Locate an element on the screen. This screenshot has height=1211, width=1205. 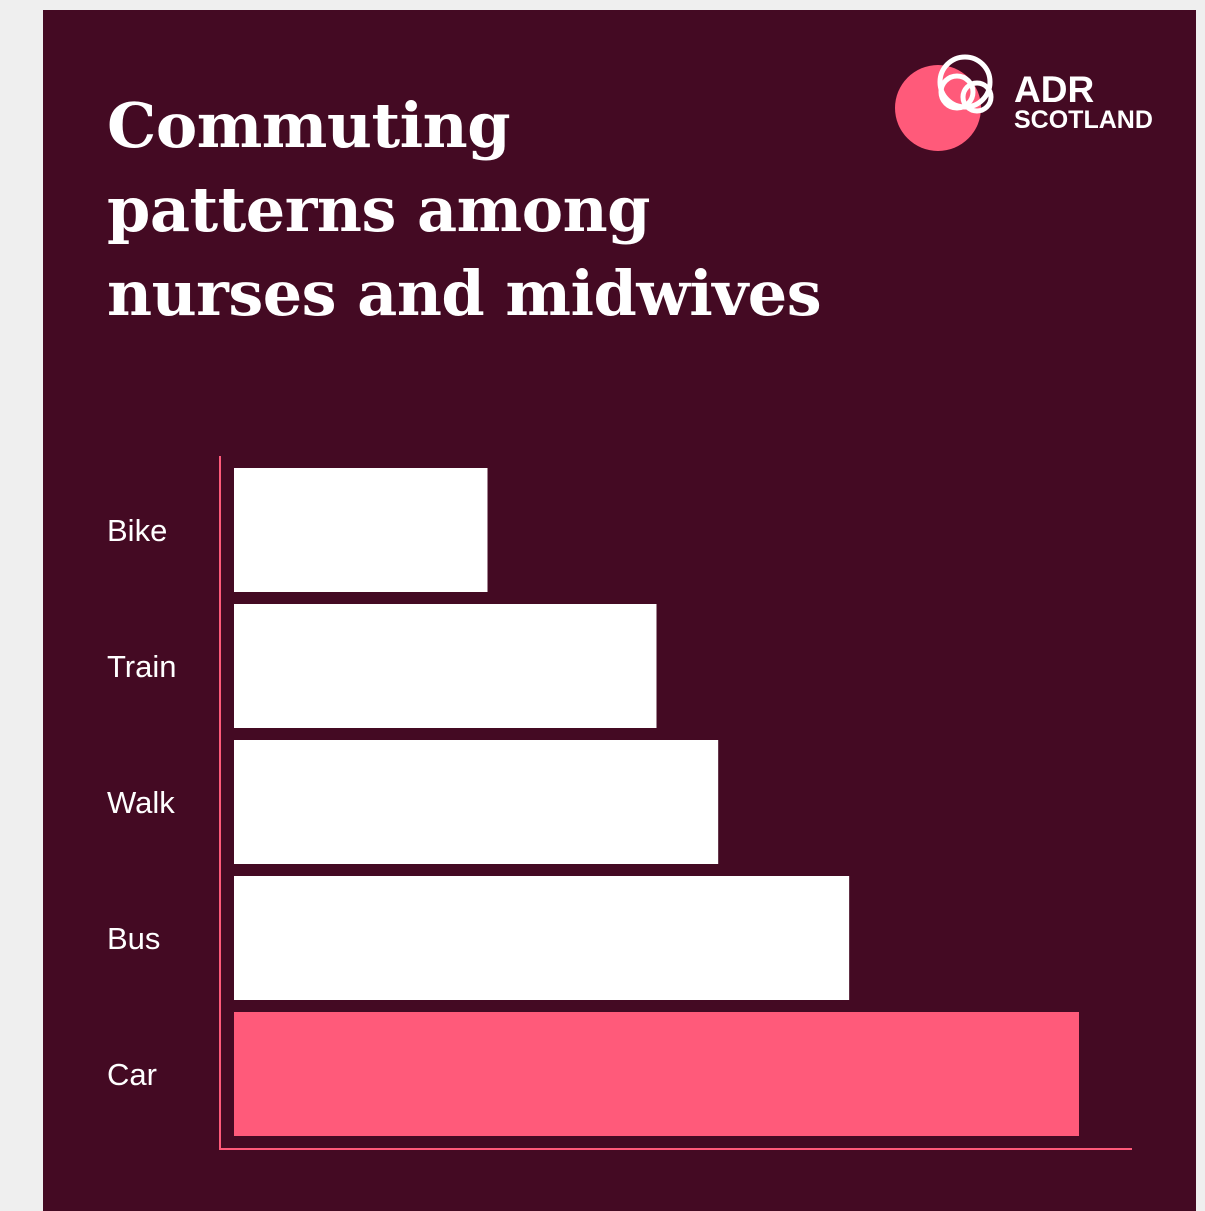
bar-train is located at coordinates (445, 666).